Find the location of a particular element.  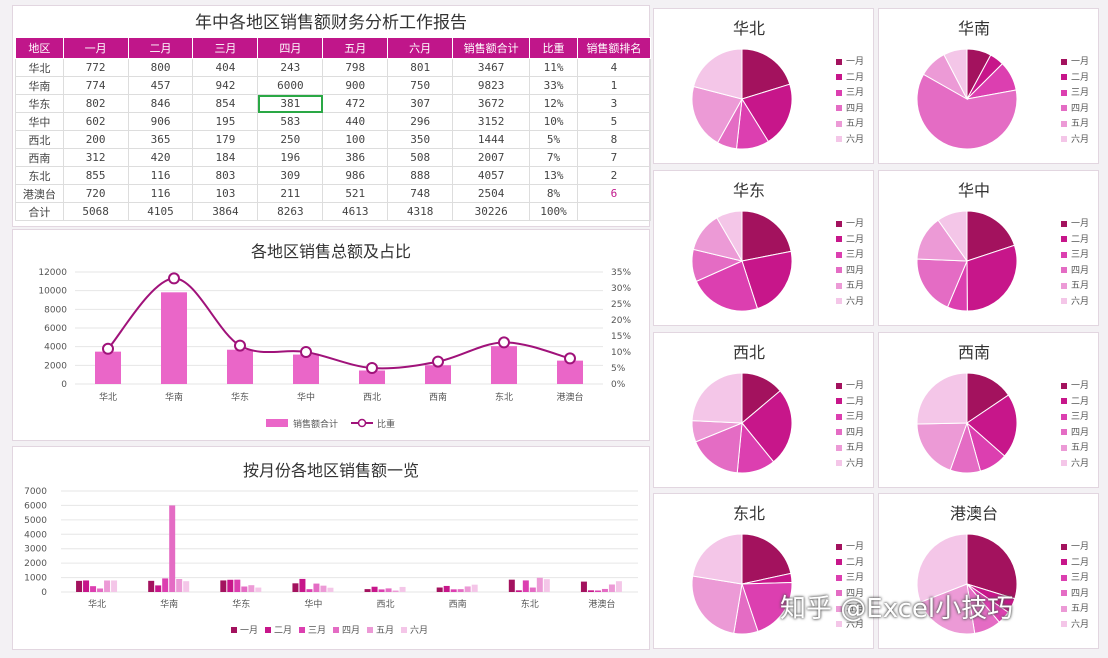

y-left-tick-label: 10000 is located at coordinates (52, 292).